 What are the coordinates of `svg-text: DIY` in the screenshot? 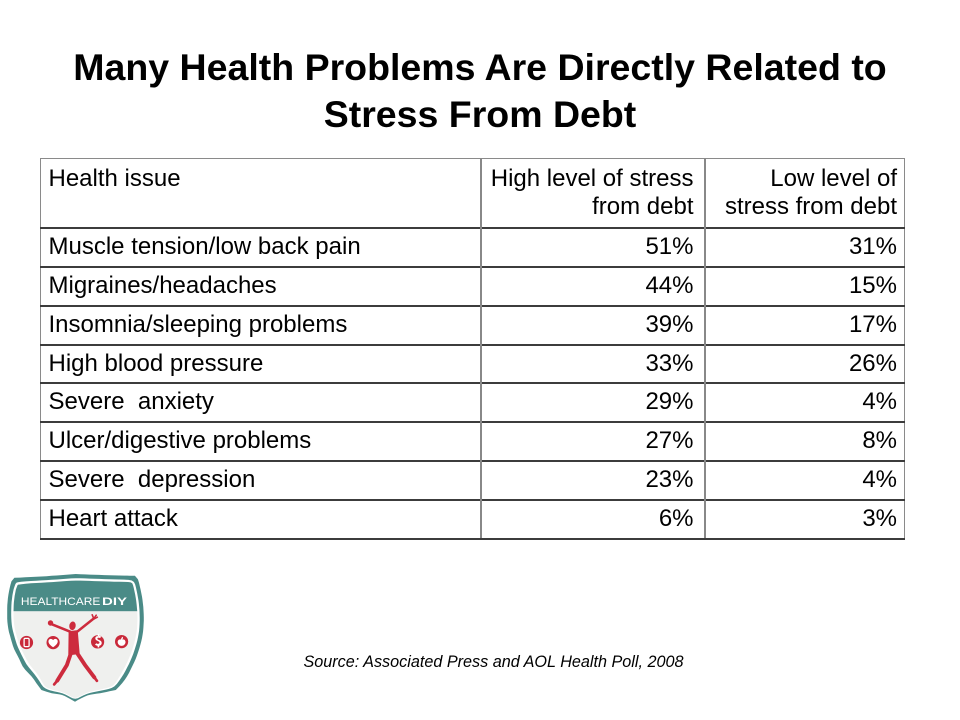 It's located at (115, 602).